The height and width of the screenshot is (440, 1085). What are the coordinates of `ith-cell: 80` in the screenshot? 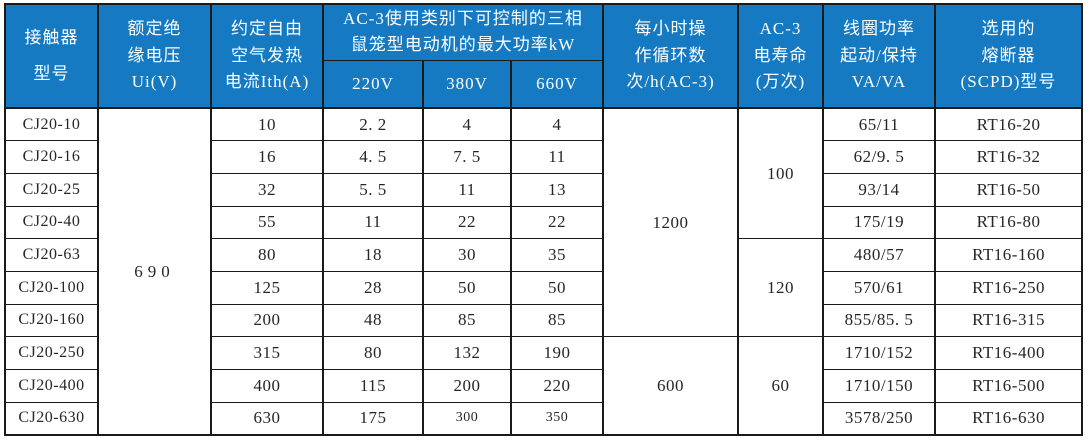 It's located at (267, 255).